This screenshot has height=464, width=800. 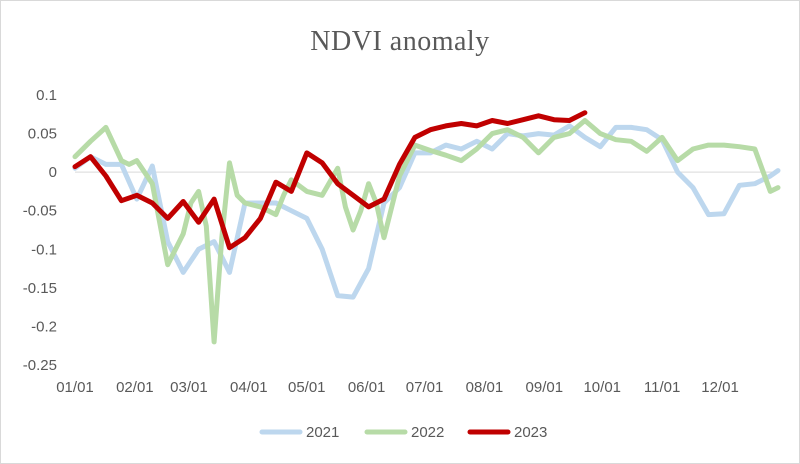 I want to click on x-tick-label: 07/01, so click(x=425, y=387).